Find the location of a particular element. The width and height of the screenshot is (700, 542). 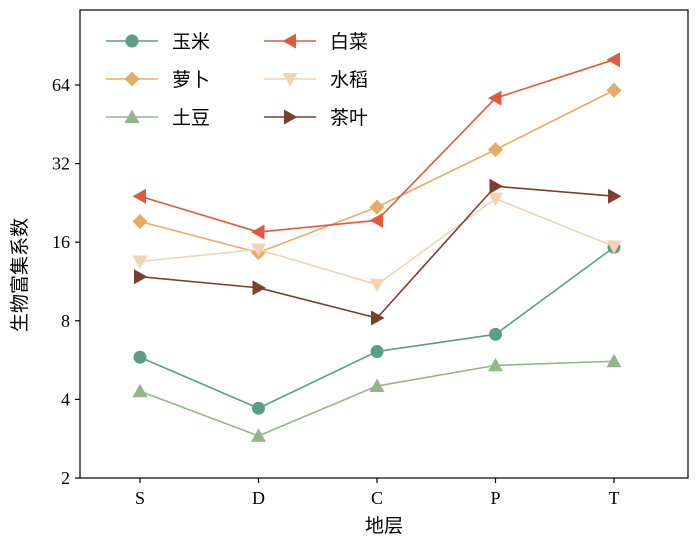

y-tick-label: 2 is located at coordinates (65, 478).